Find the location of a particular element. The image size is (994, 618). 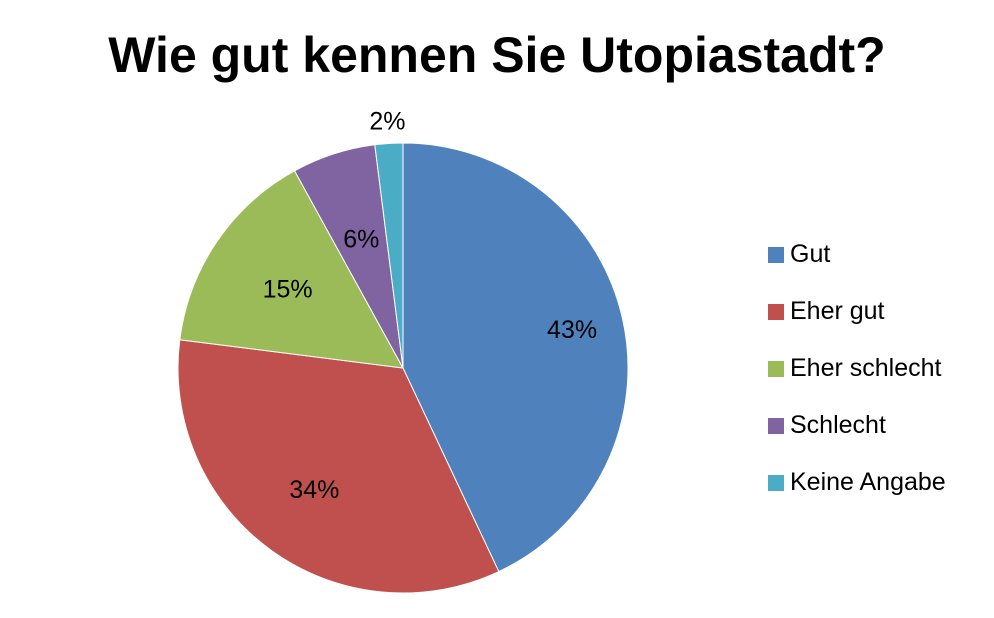

legend-item: Eher schlecht is located at coordinates (857, 368).